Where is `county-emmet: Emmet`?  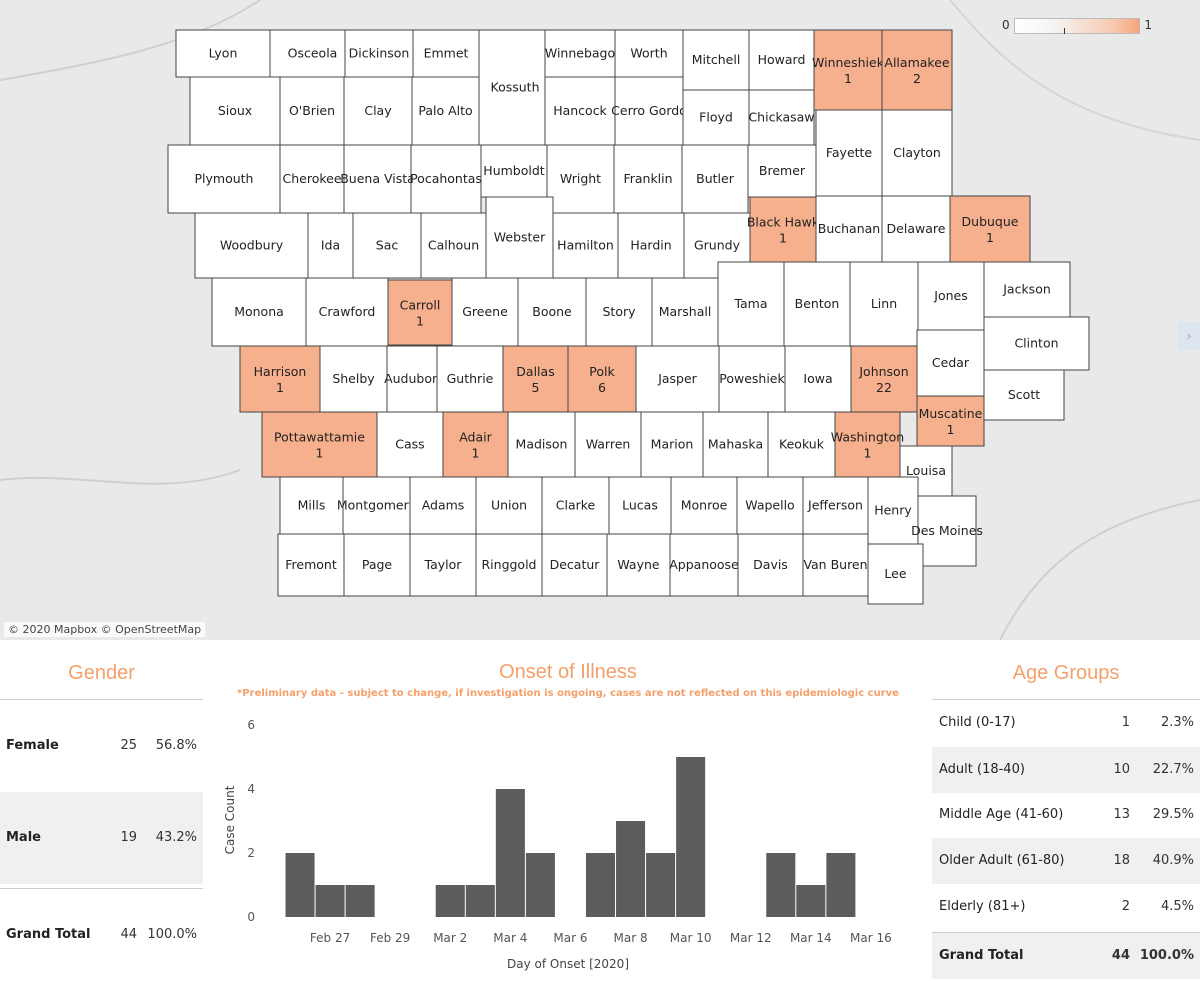 county-emmet: Emmet is located at coordinates (446, 53).